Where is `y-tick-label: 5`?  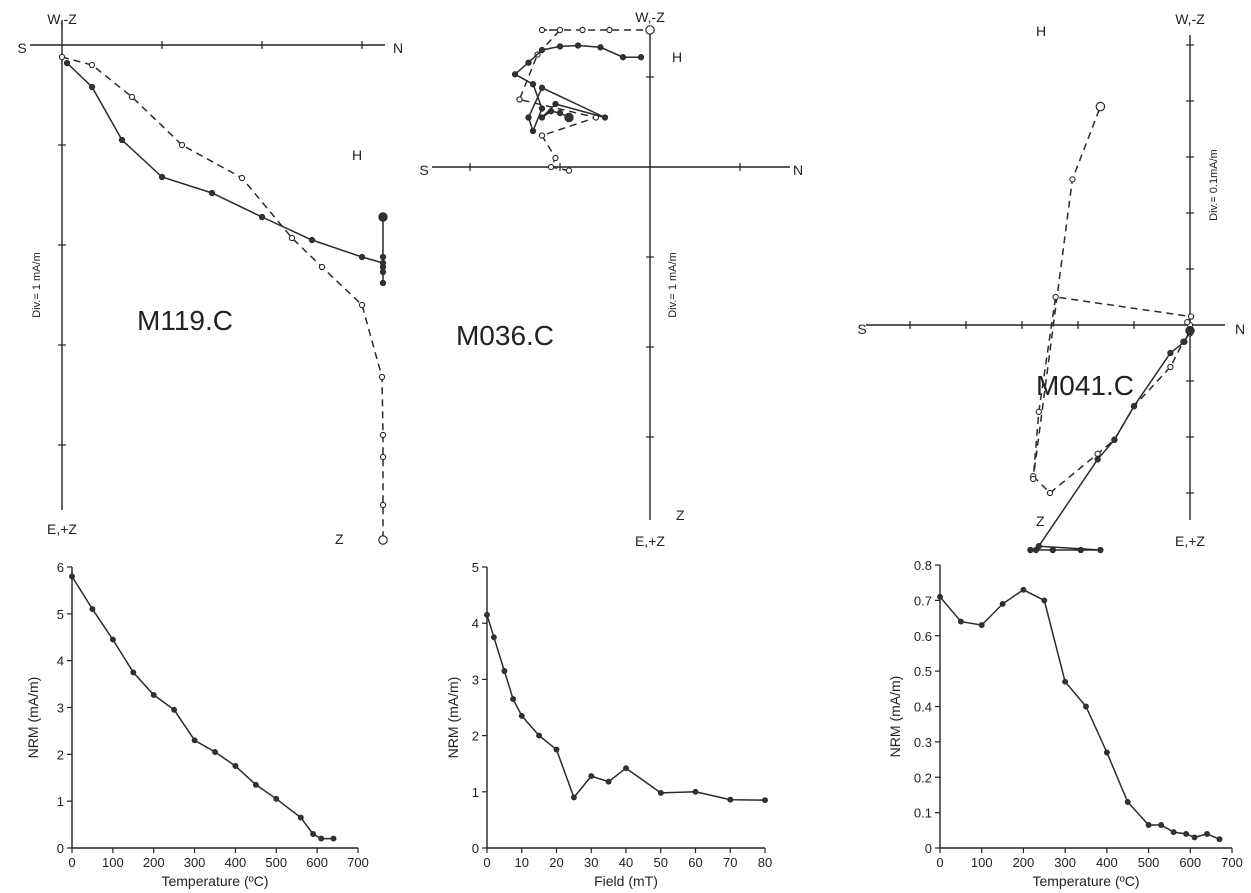
y-tick-label: 5 is located at coordinates (475, 567).